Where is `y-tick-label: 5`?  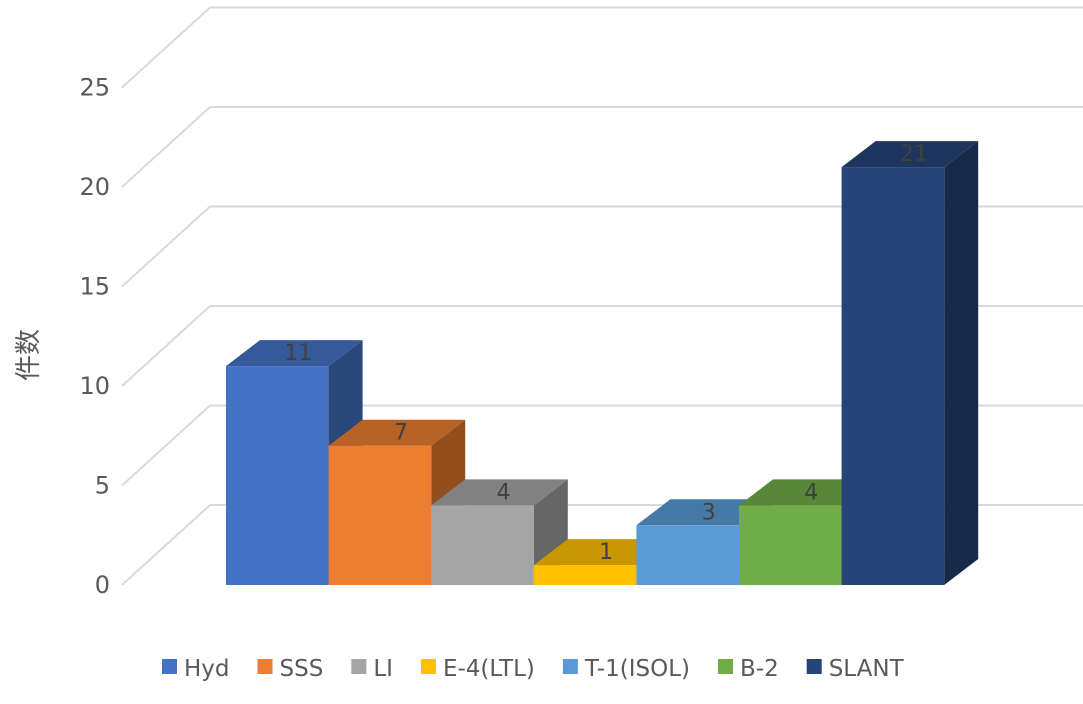 y-tick-label: 5 is located at coordinates (102, 486).